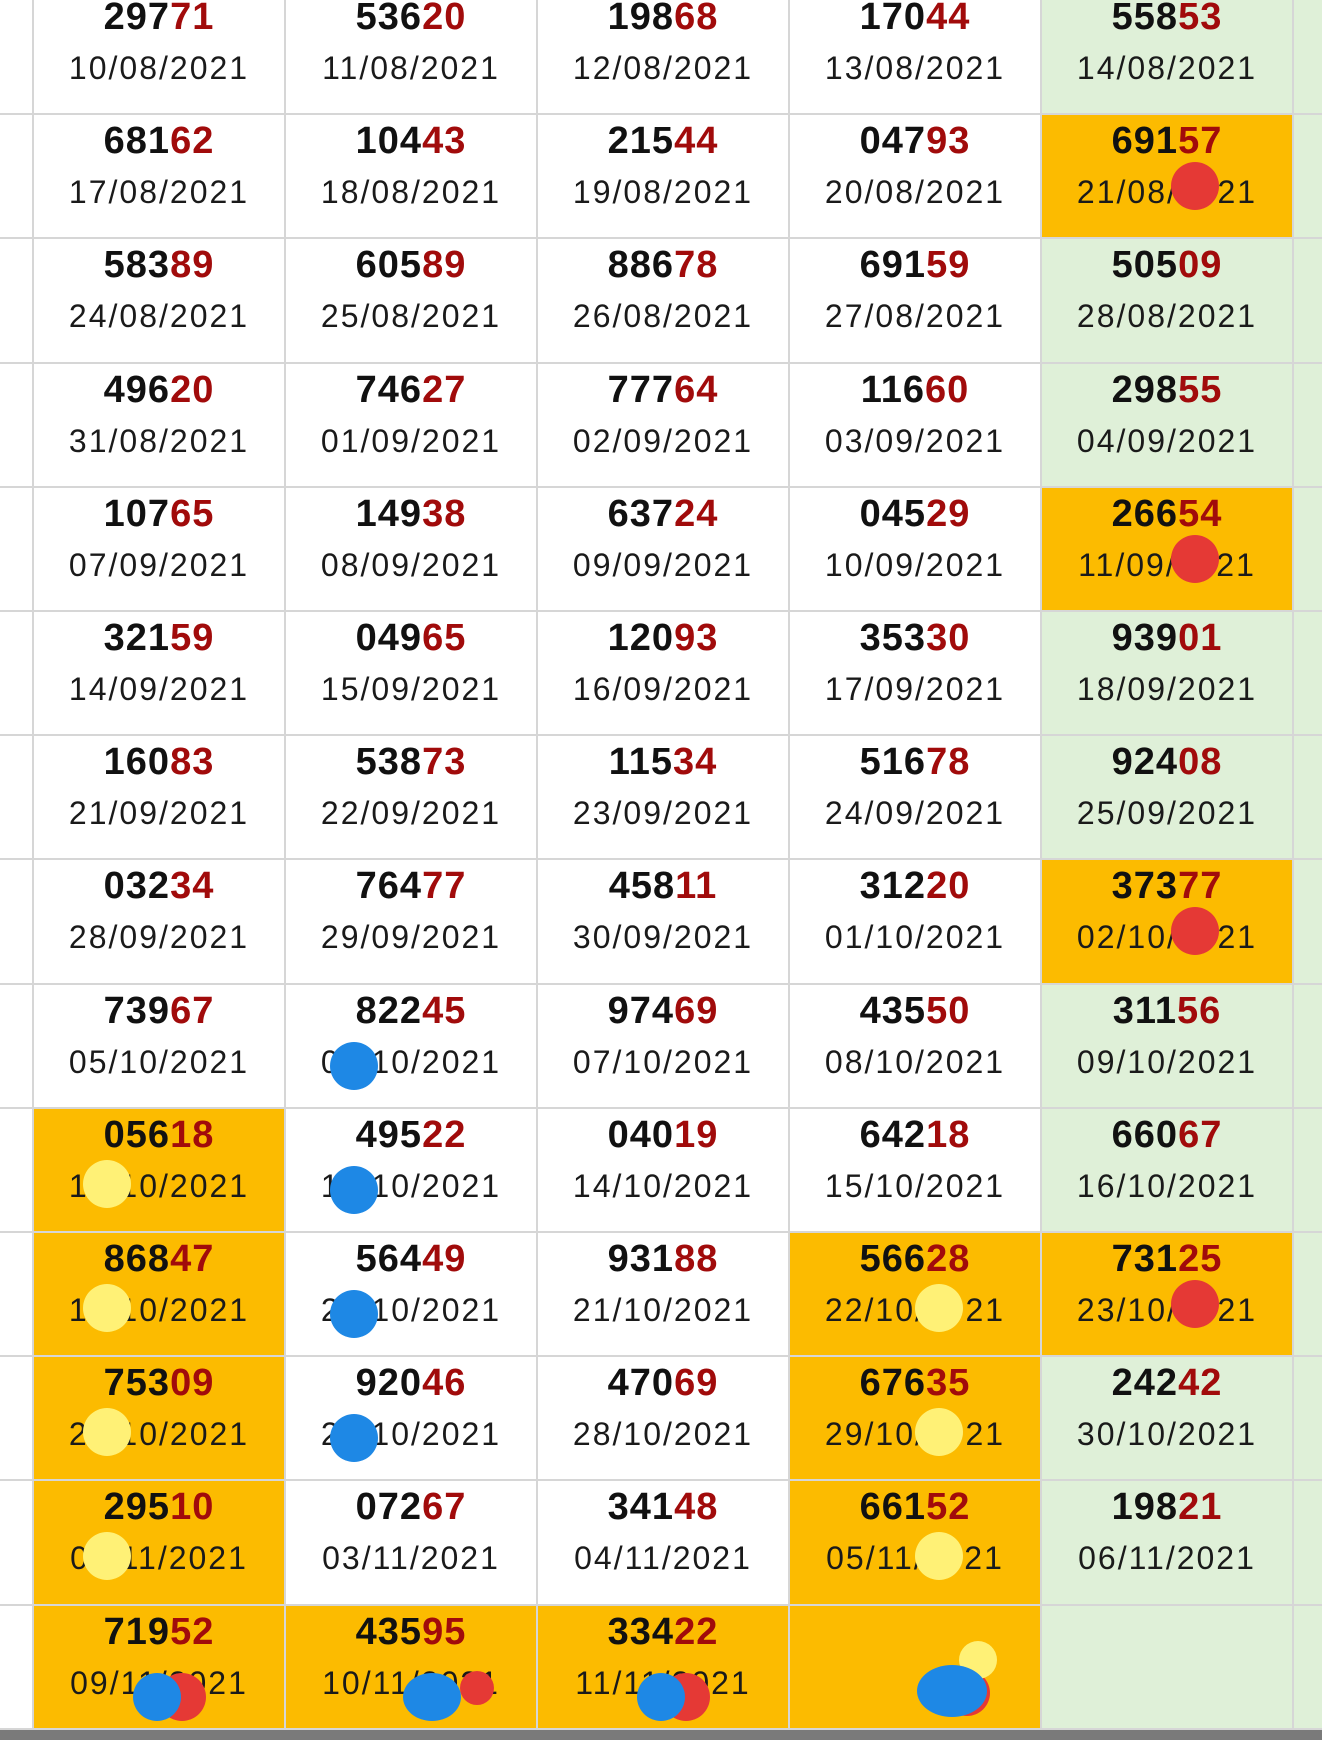 The height and width of the screenshot is (1764, 1322). Describe the element at coordinates (411, 424) in the screenshot. I see `result-cell: 74627 01/09/2021` at that location.